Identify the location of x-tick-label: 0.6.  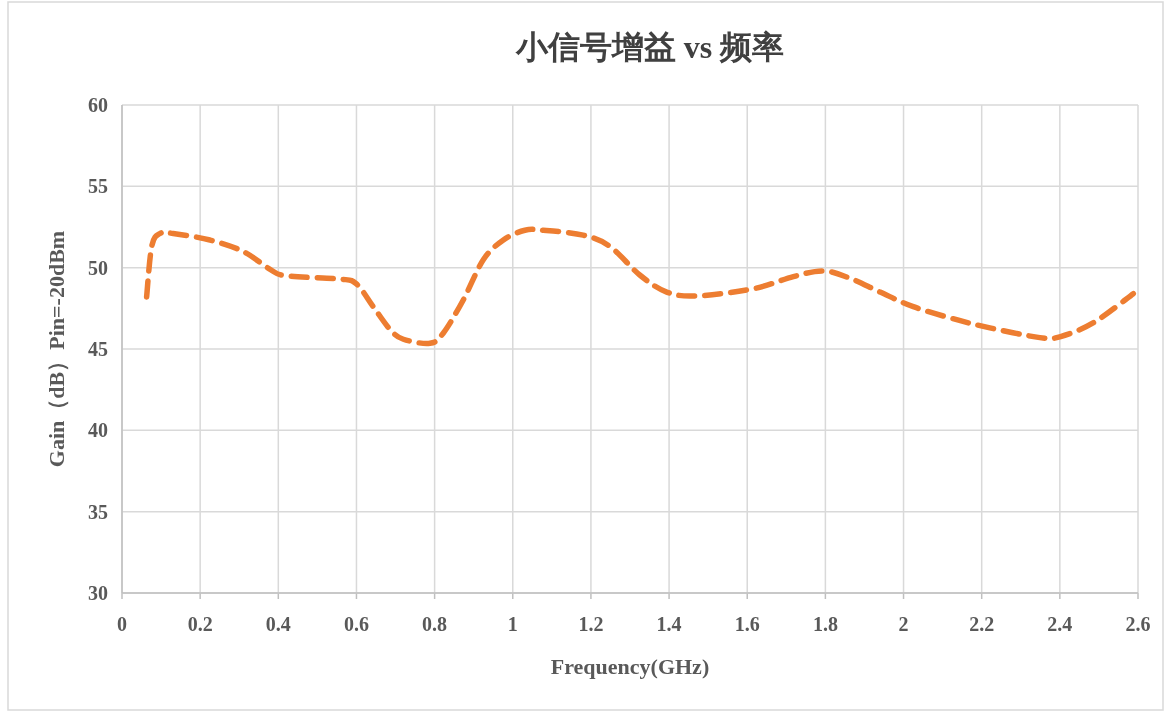
(356, 624).